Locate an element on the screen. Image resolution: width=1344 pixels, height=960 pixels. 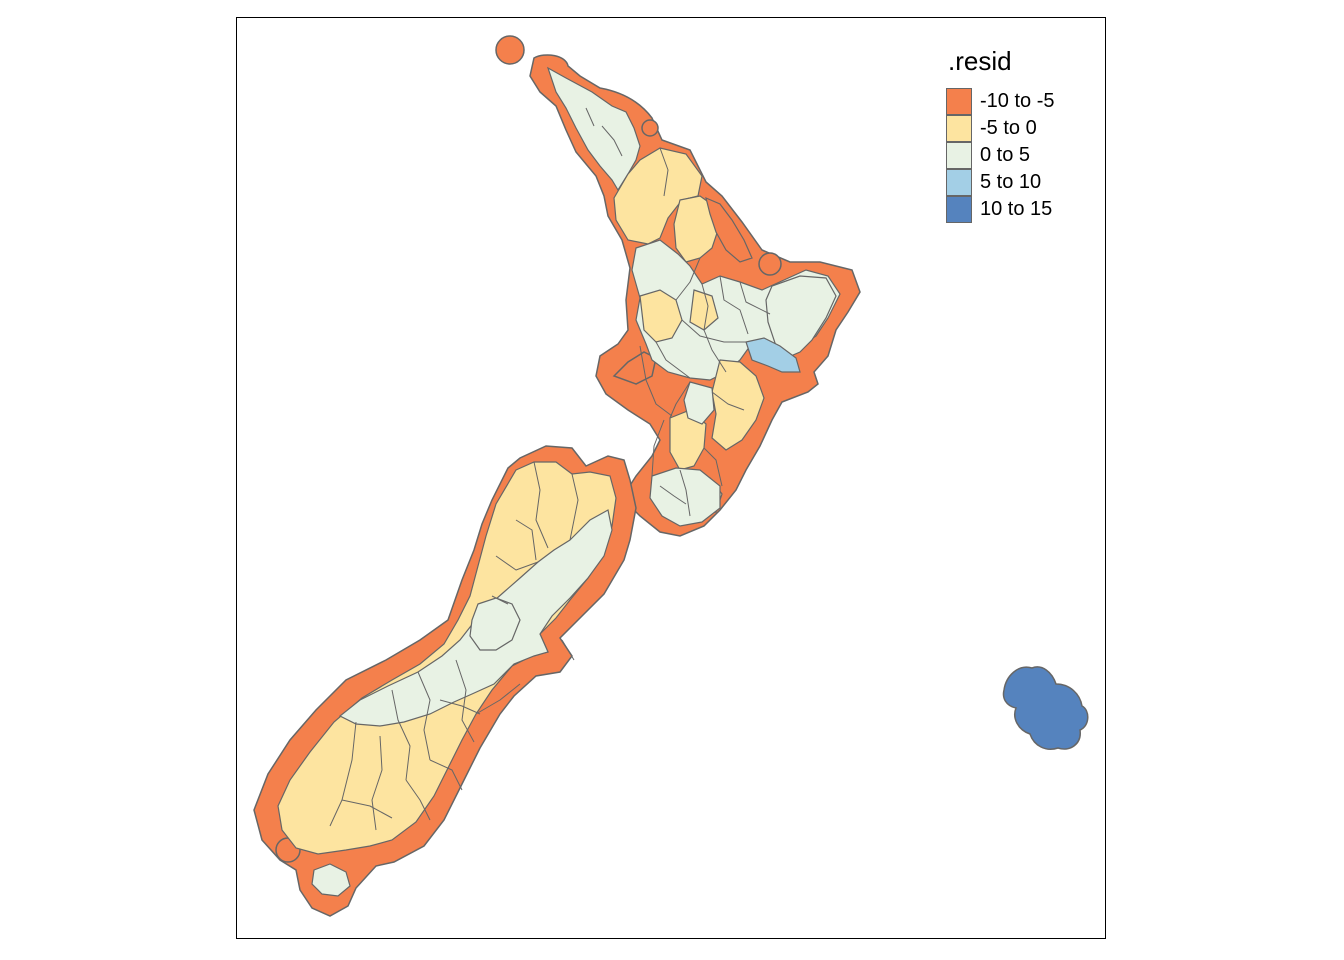
legend-item: 0 to 5 is located at coordinates (1000, 155).